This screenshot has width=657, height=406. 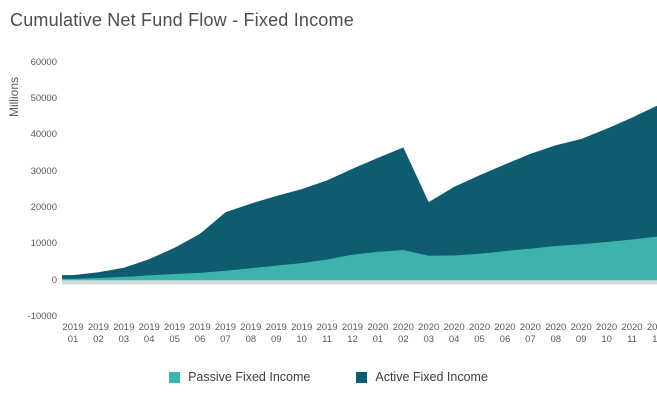 What do you see at coordinates (43, 62) in the screenshot?
I see `y-tick-label: 60000` at bounding box center [43, 62].